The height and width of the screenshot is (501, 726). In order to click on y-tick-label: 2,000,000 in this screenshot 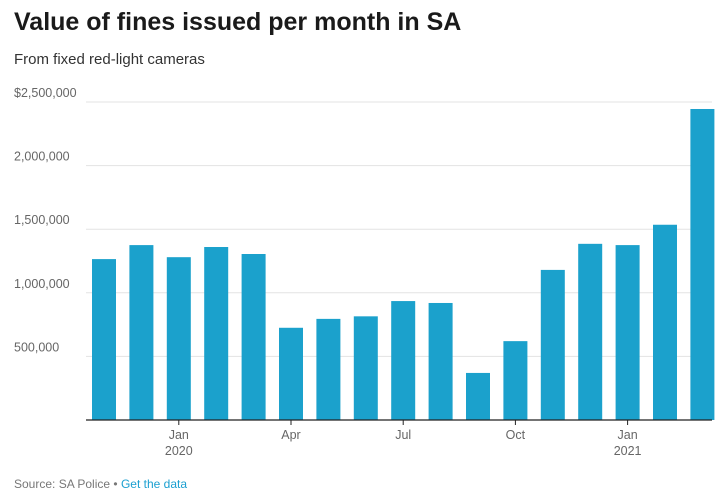, I will do `click(42, 157)`.